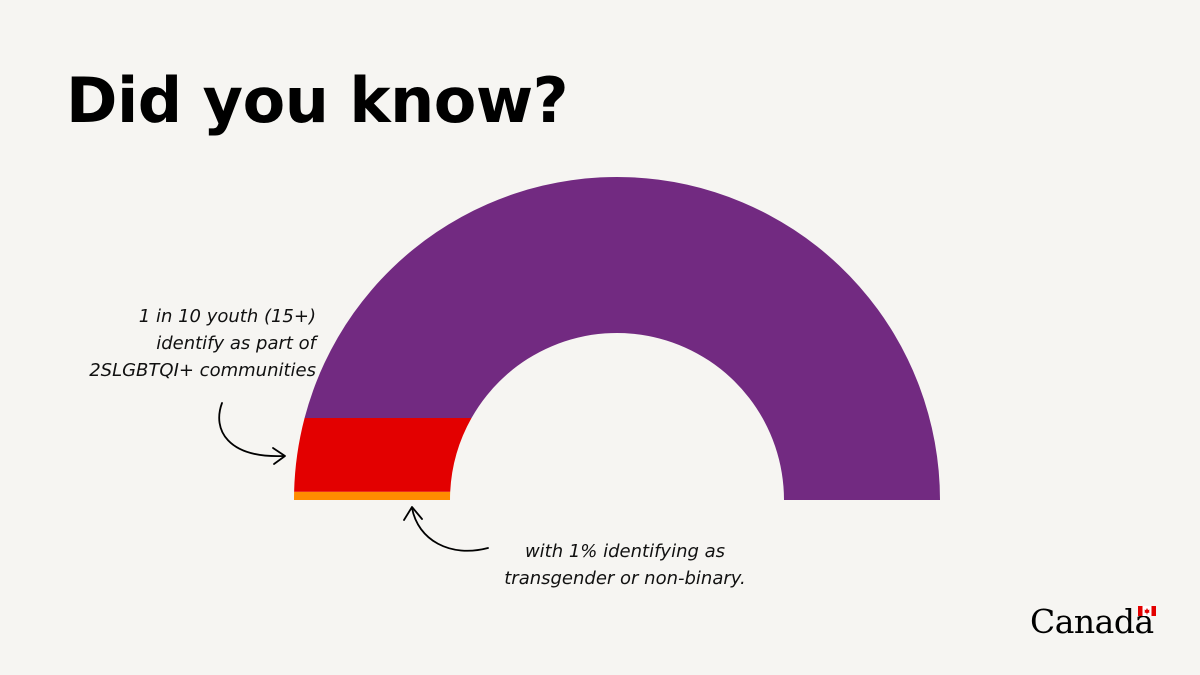  What do you see at coordinates (251, 429) in the screenshot?
I see `annotation-arrow-youth` at bounding box center [251, 429].